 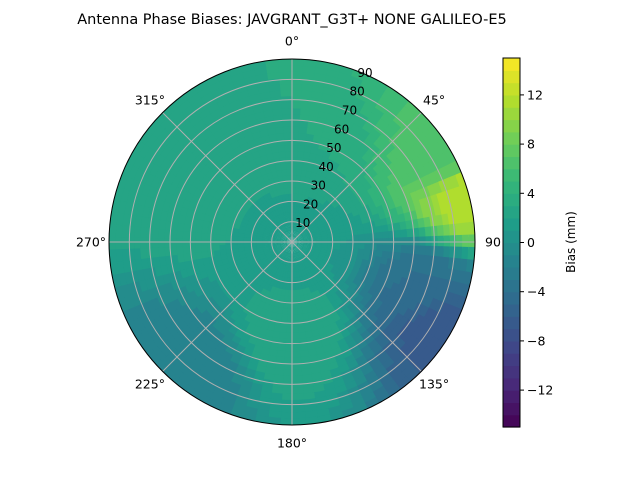 What do you see at coordinates (227, 306) in the screenshot?
I see `azimuth-gridline` at bounding box center [227, 306].